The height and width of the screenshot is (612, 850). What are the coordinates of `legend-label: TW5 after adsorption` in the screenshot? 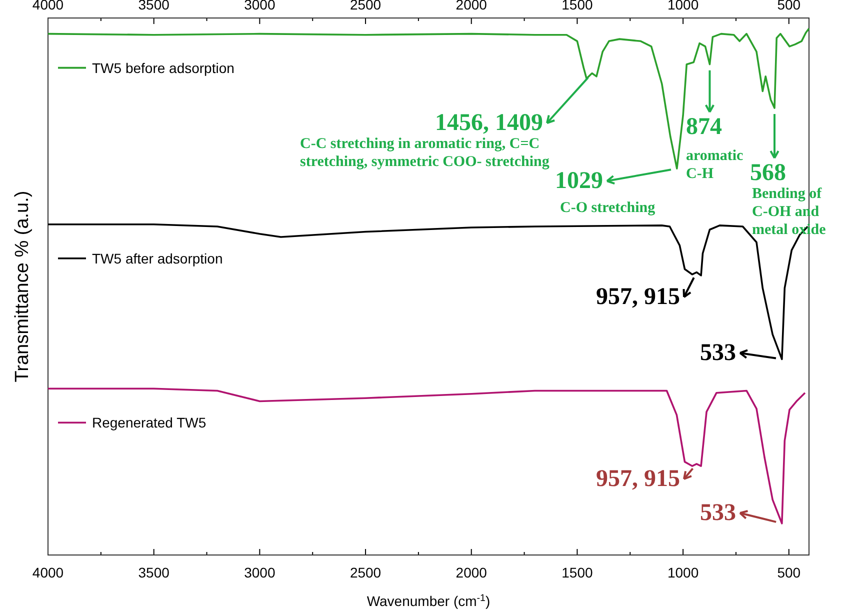 It's located at (157, 258).